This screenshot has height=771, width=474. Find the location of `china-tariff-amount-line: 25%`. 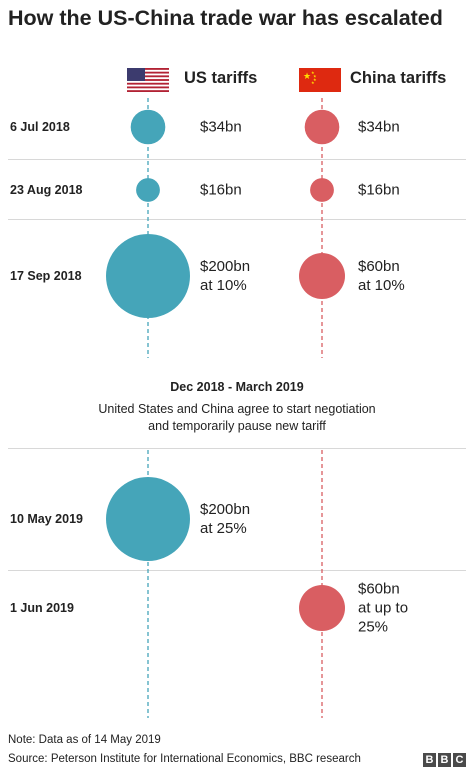

china-tariff-amount-line: 25% is located at coordinates (373, 627).